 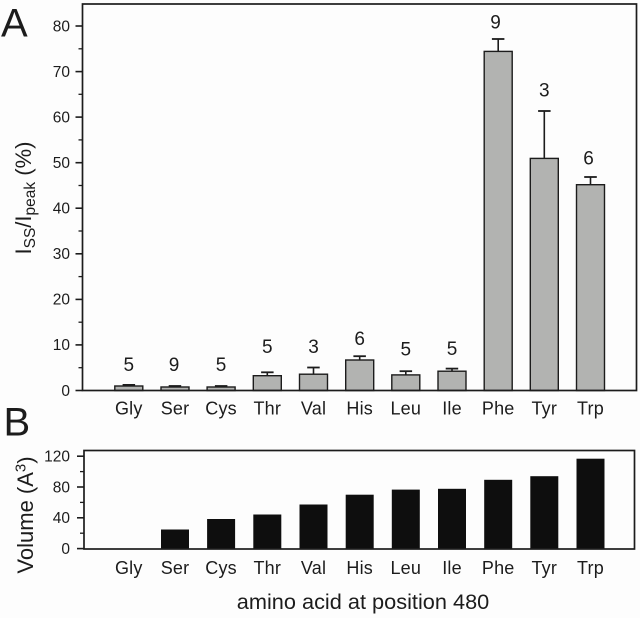 I want to click on svg-text: 10, so click(x=62, y=345).